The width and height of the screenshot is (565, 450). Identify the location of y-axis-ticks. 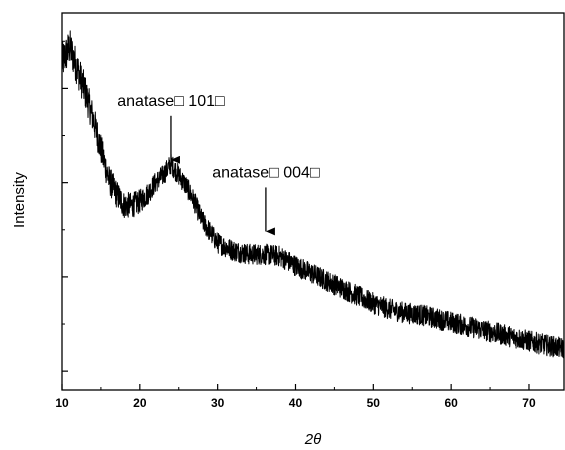
(65, 206).